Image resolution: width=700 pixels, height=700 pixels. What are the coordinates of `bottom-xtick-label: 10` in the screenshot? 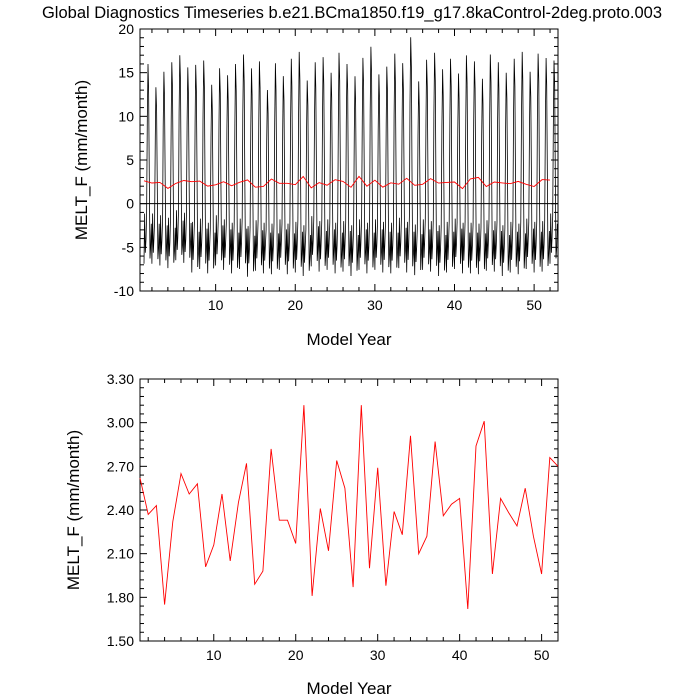 It's located at (214, 655).